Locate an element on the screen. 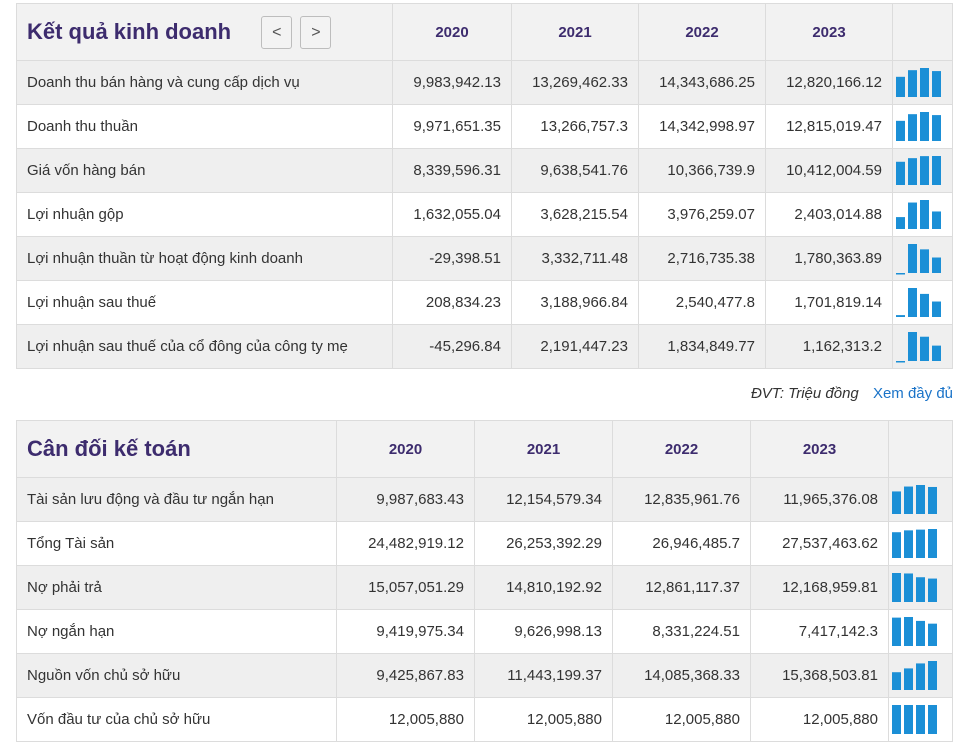 This screenshot has width=961, height=743. value-cell: 15,057,051.29 is located at coordinates (405, 587).